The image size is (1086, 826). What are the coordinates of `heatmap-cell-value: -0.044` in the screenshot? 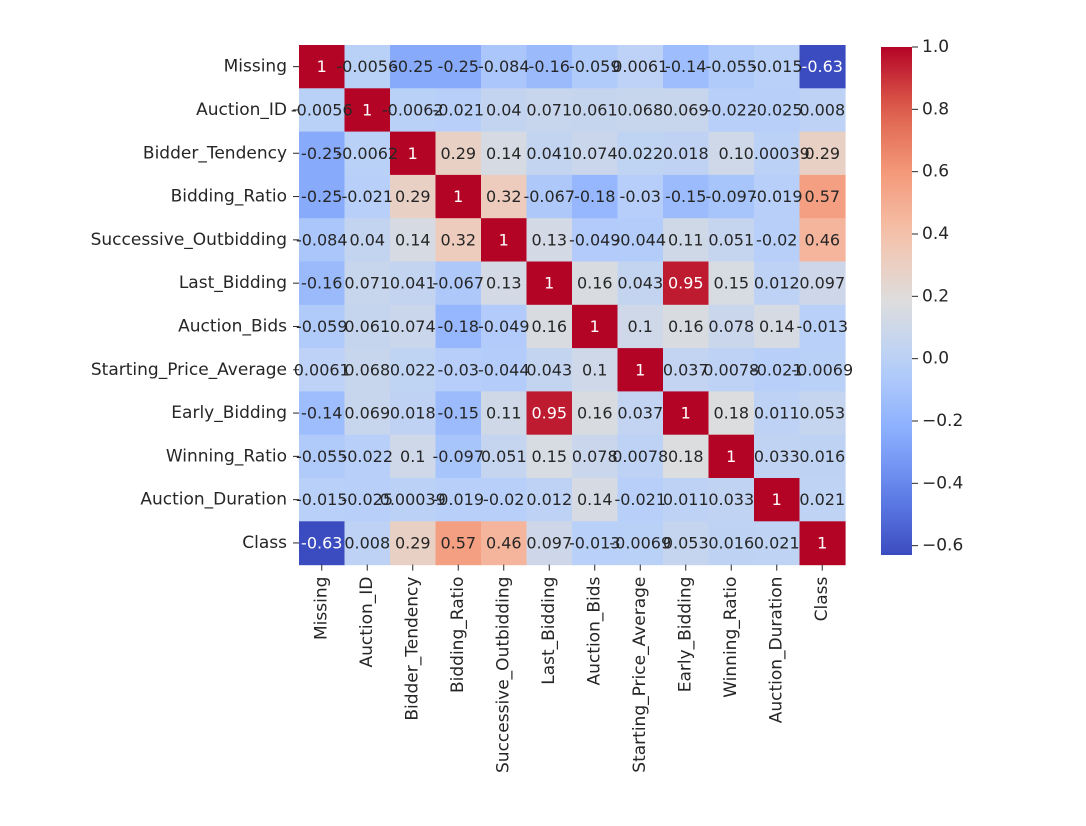 It's located at (504, 369).